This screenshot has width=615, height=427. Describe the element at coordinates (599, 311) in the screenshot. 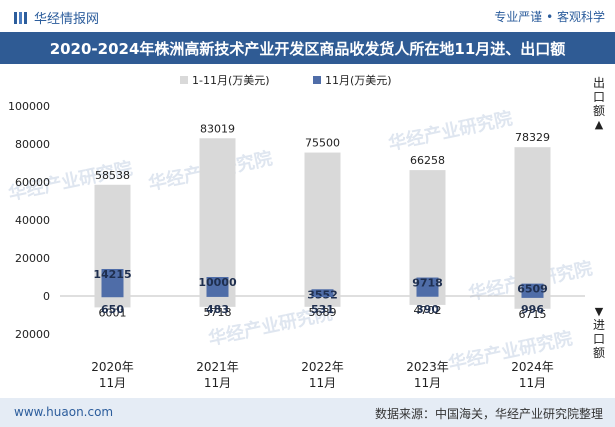

I see `down-arrow-icon: ▼` at that location.